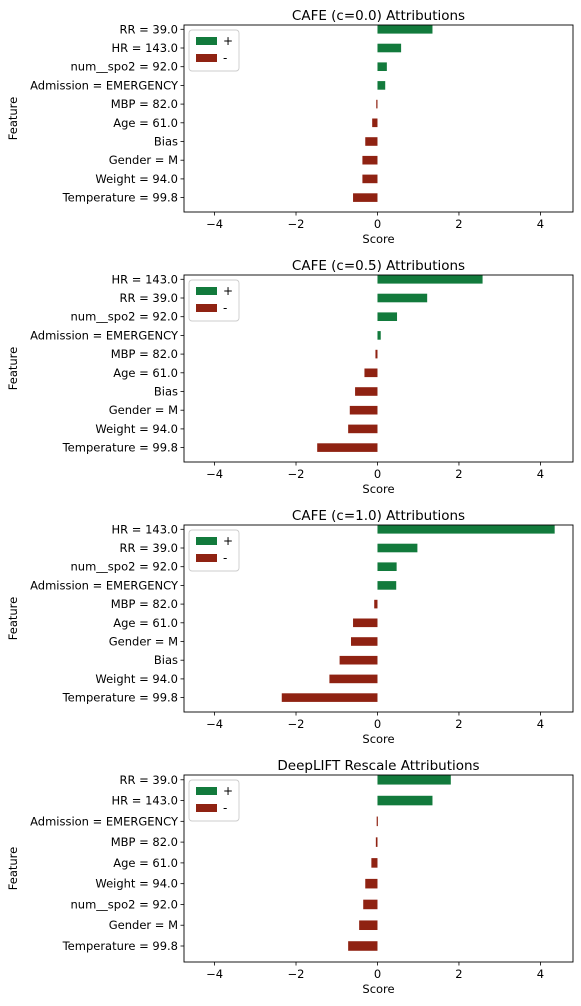  I want to click on y-tick-label: HR = 143.0, so click(144, 48).